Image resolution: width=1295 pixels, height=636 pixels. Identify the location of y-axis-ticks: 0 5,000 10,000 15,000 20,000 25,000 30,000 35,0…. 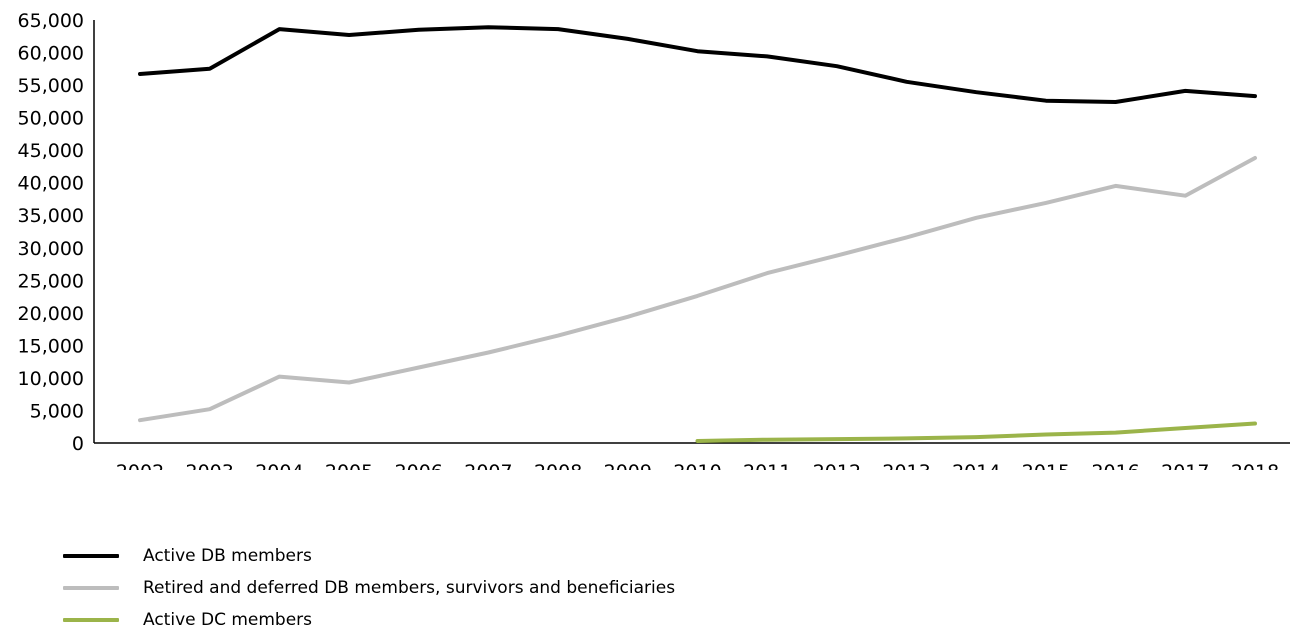
(51, 232).